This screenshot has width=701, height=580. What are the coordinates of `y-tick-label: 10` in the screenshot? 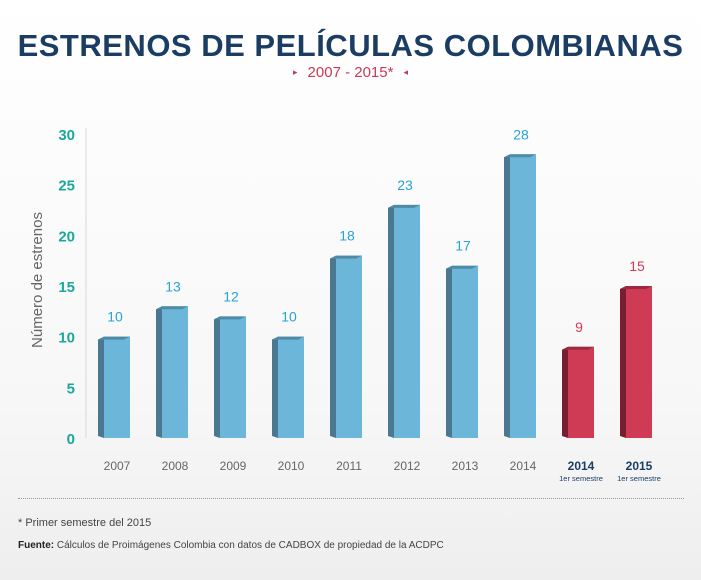 It's located at (66, 338).